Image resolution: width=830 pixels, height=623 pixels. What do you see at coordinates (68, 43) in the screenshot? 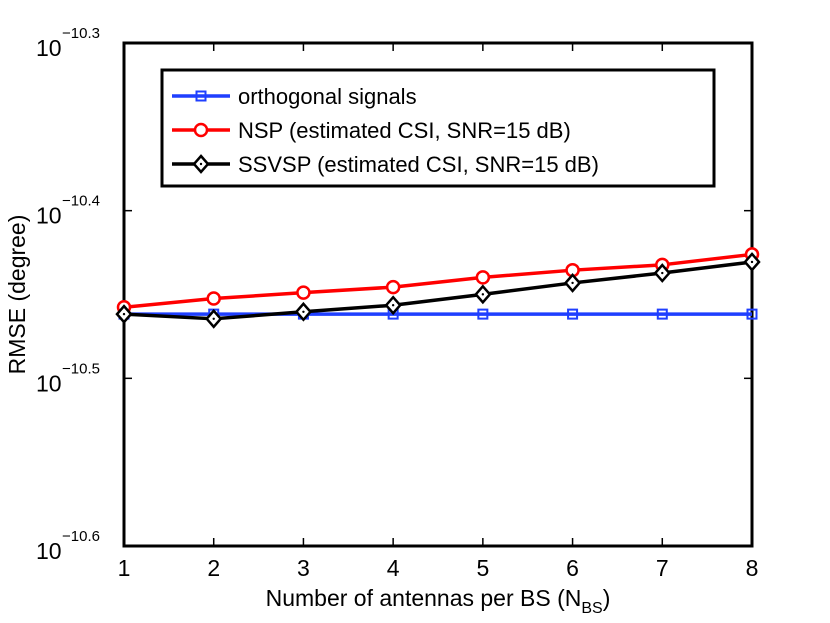
I see `y-tick-label: 10−10.3` at bounding box center [68, 43].